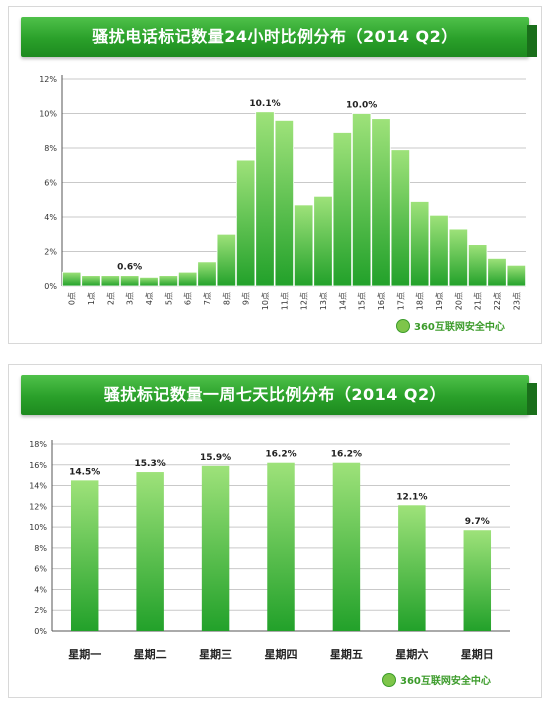 Image resolution: width=550 pixels, height=704 pixels. What do you see at coordinates (188, 298) in the screenshot?
I see `x-tick-label: 6点` at bounding box center [188, 298].